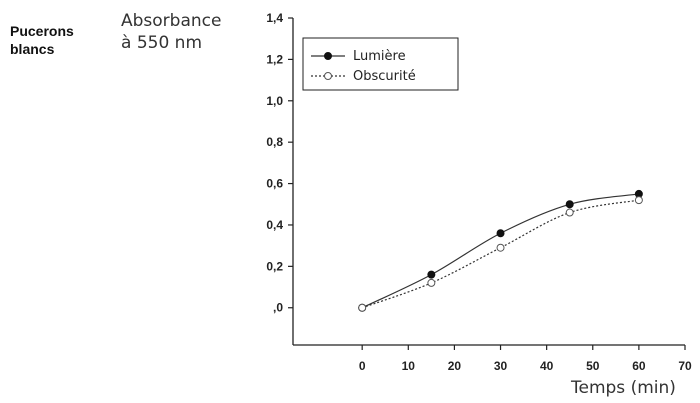  Describe the element at coordinates (593, 366) in the screenshot. I see `x-tick-label: 50` at that location.